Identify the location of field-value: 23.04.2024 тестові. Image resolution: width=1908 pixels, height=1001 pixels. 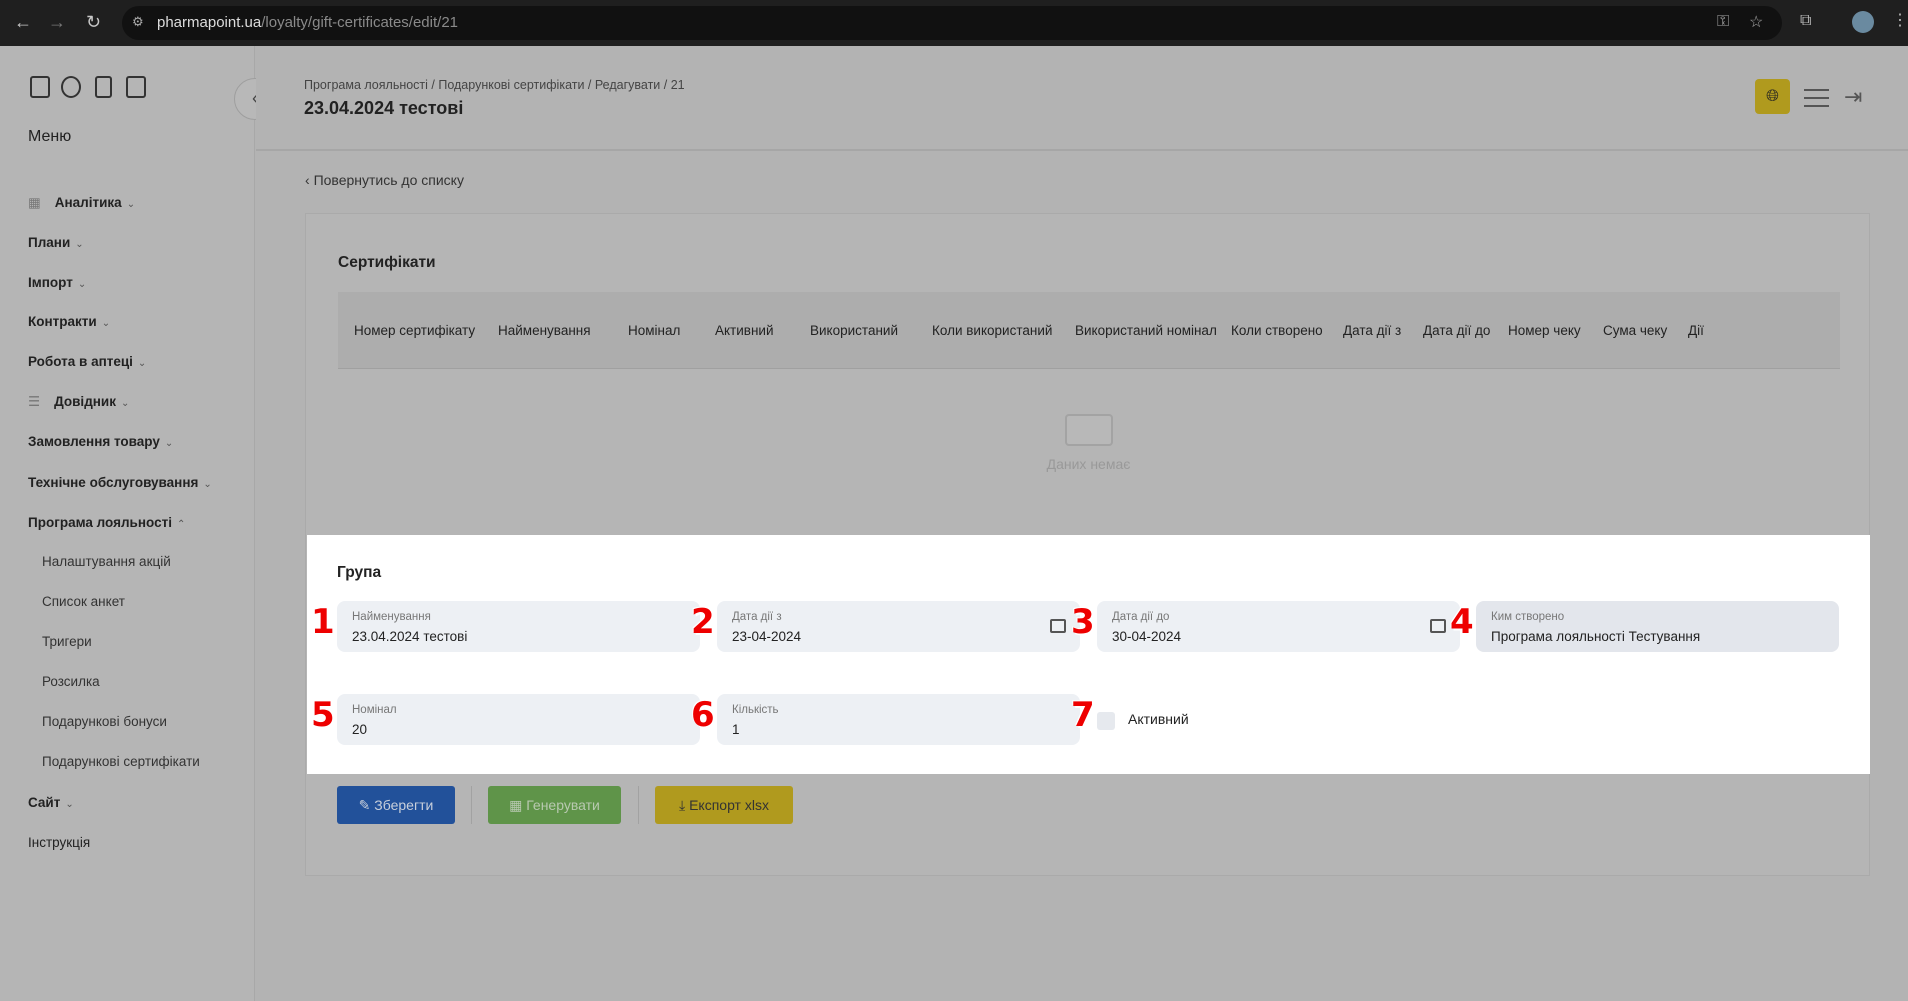
(410, 636).